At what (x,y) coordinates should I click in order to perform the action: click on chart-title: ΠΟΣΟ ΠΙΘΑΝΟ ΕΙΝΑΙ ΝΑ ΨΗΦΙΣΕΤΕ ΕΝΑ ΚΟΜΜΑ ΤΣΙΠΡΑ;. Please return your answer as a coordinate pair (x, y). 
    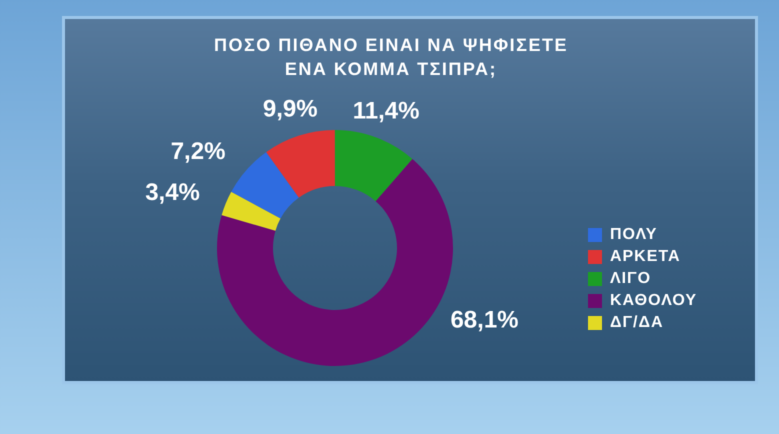
    Looking at the image, I should click on (391, 57).